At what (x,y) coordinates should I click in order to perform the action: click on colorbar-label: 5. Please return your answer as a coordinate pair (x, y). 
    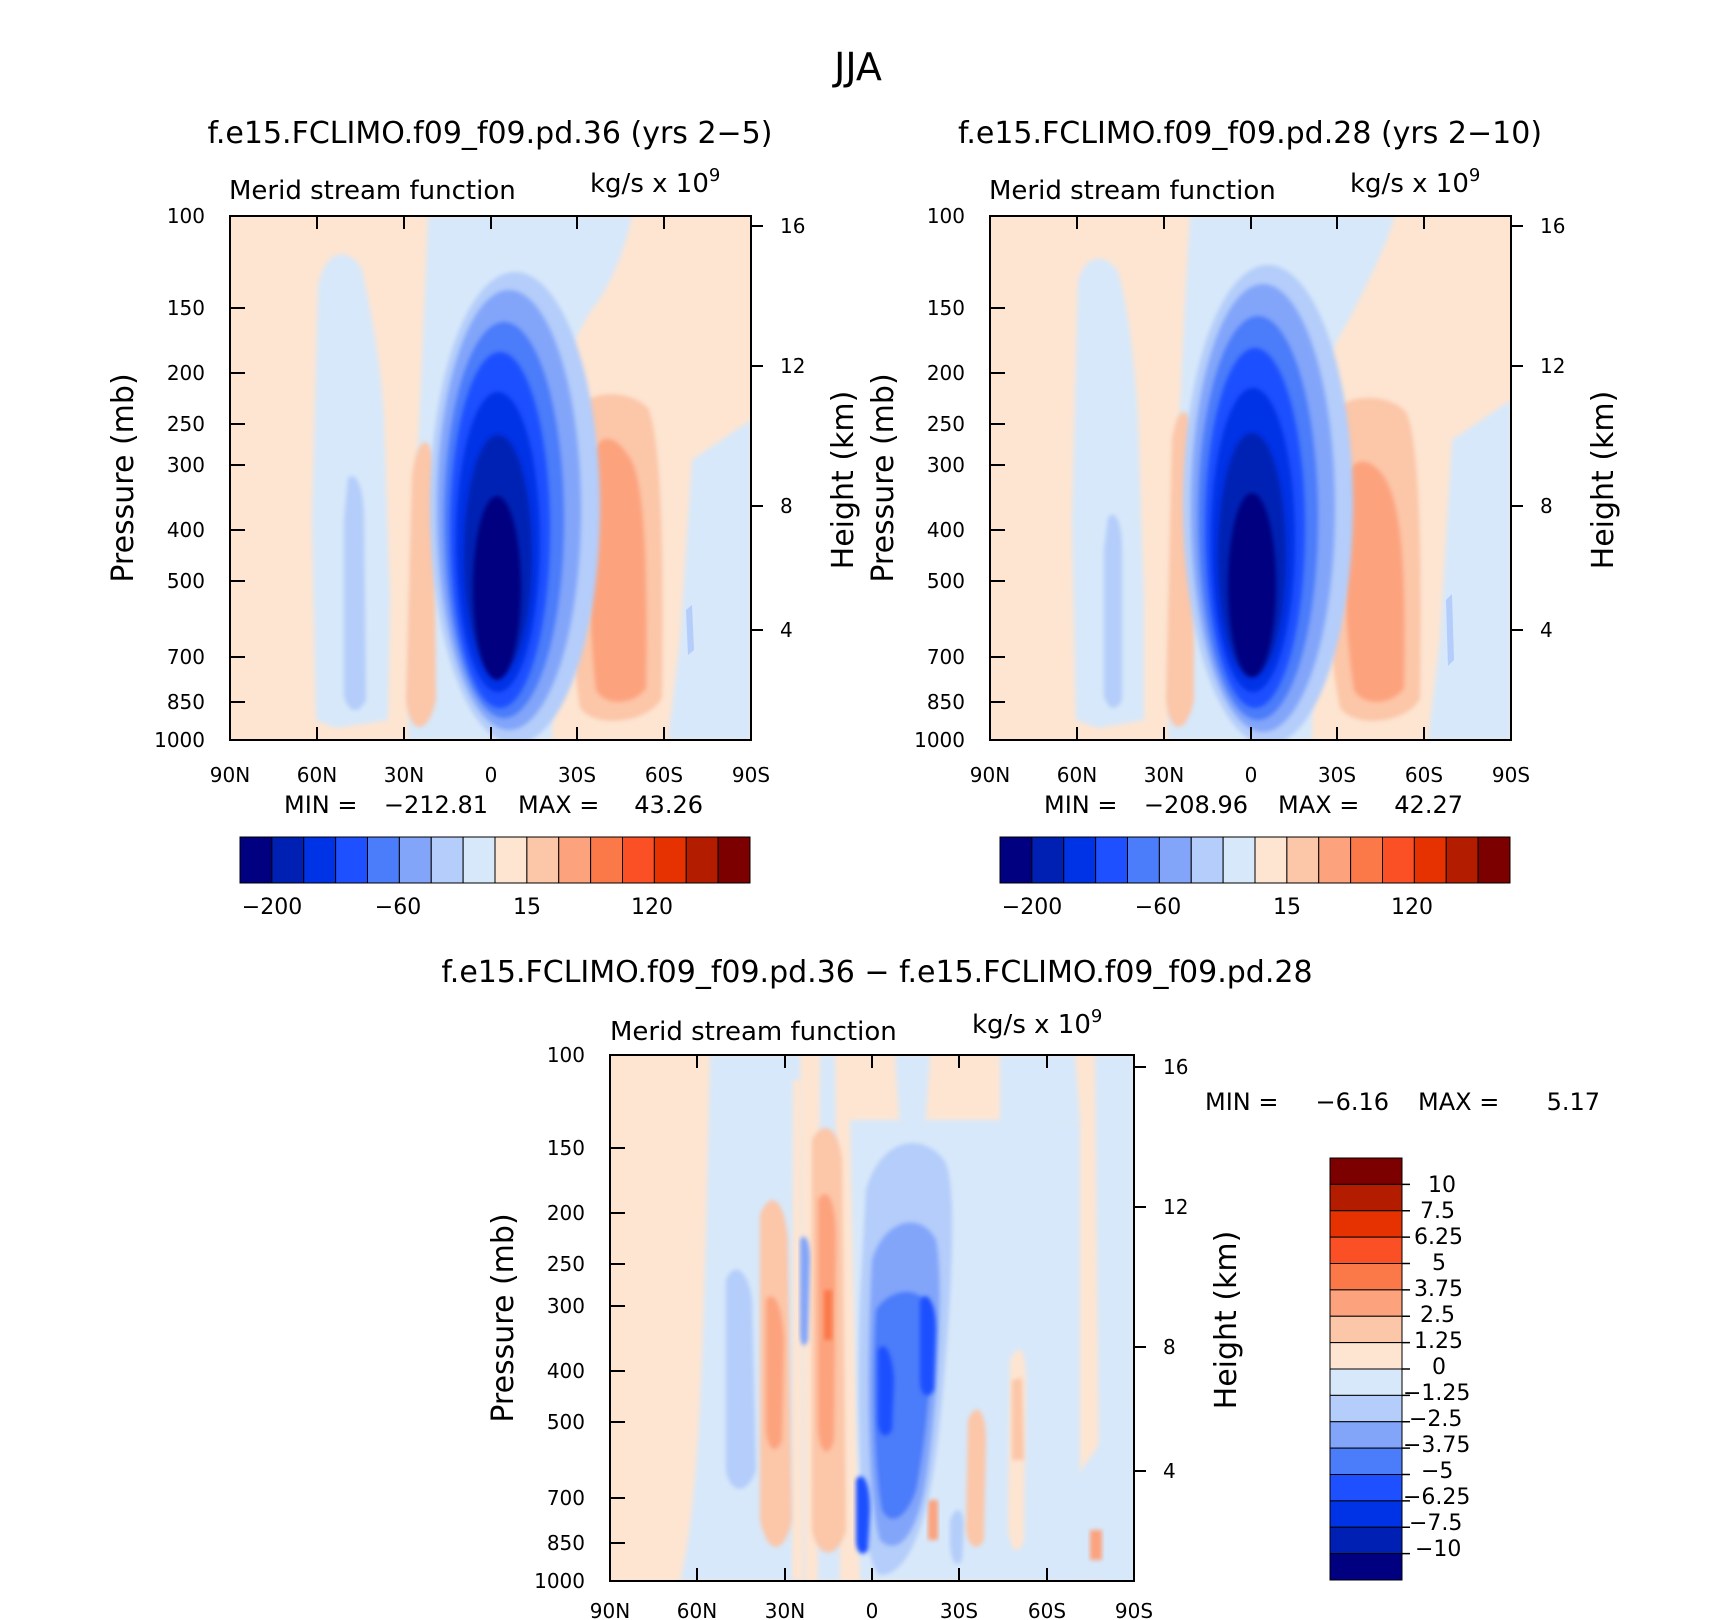
    Looking at the image, I should click on (1439, 1263).